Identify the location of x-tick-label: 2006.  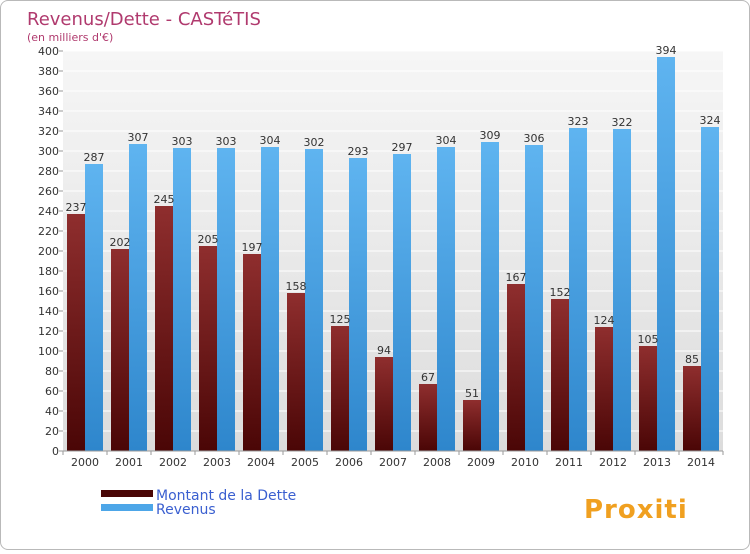
(349, 462).